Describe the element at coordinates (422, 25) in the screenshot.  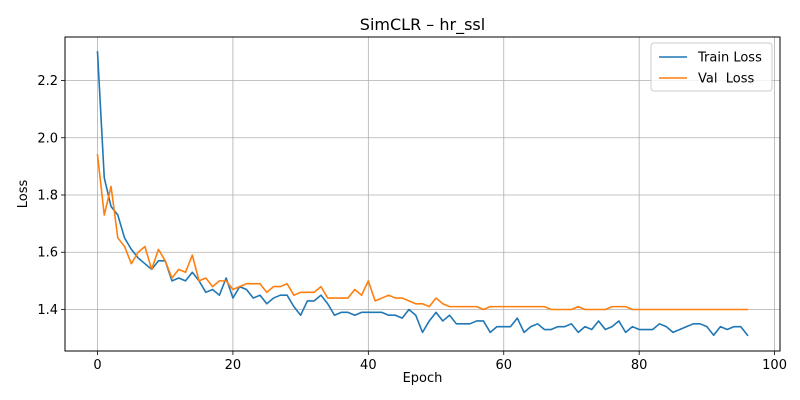
I see `chart-title: SimCLR – hr_ssl` at that location.